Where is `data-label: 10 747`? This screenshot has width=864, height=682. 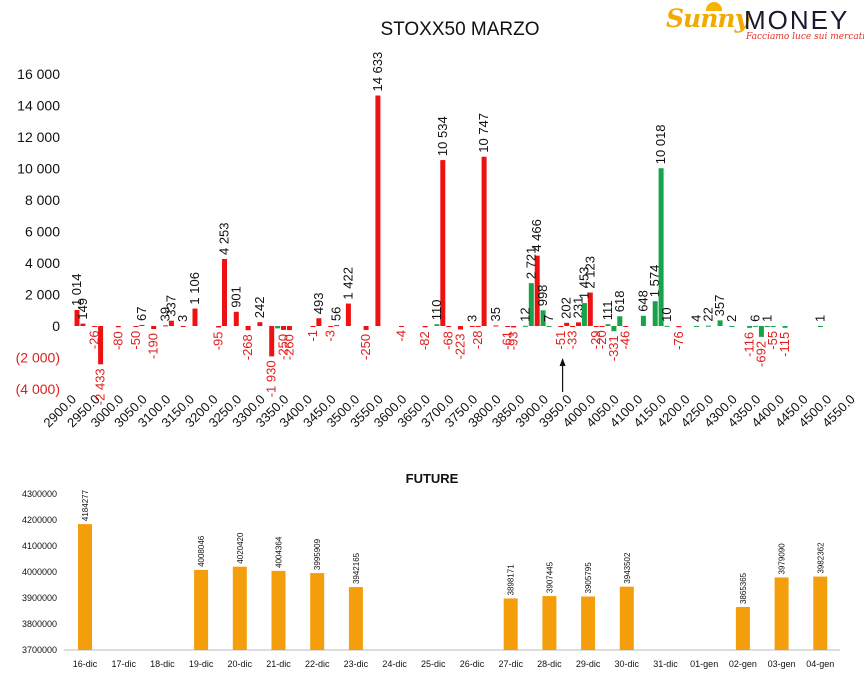 data-label: 10 747 is located at coordinates (483, 133).